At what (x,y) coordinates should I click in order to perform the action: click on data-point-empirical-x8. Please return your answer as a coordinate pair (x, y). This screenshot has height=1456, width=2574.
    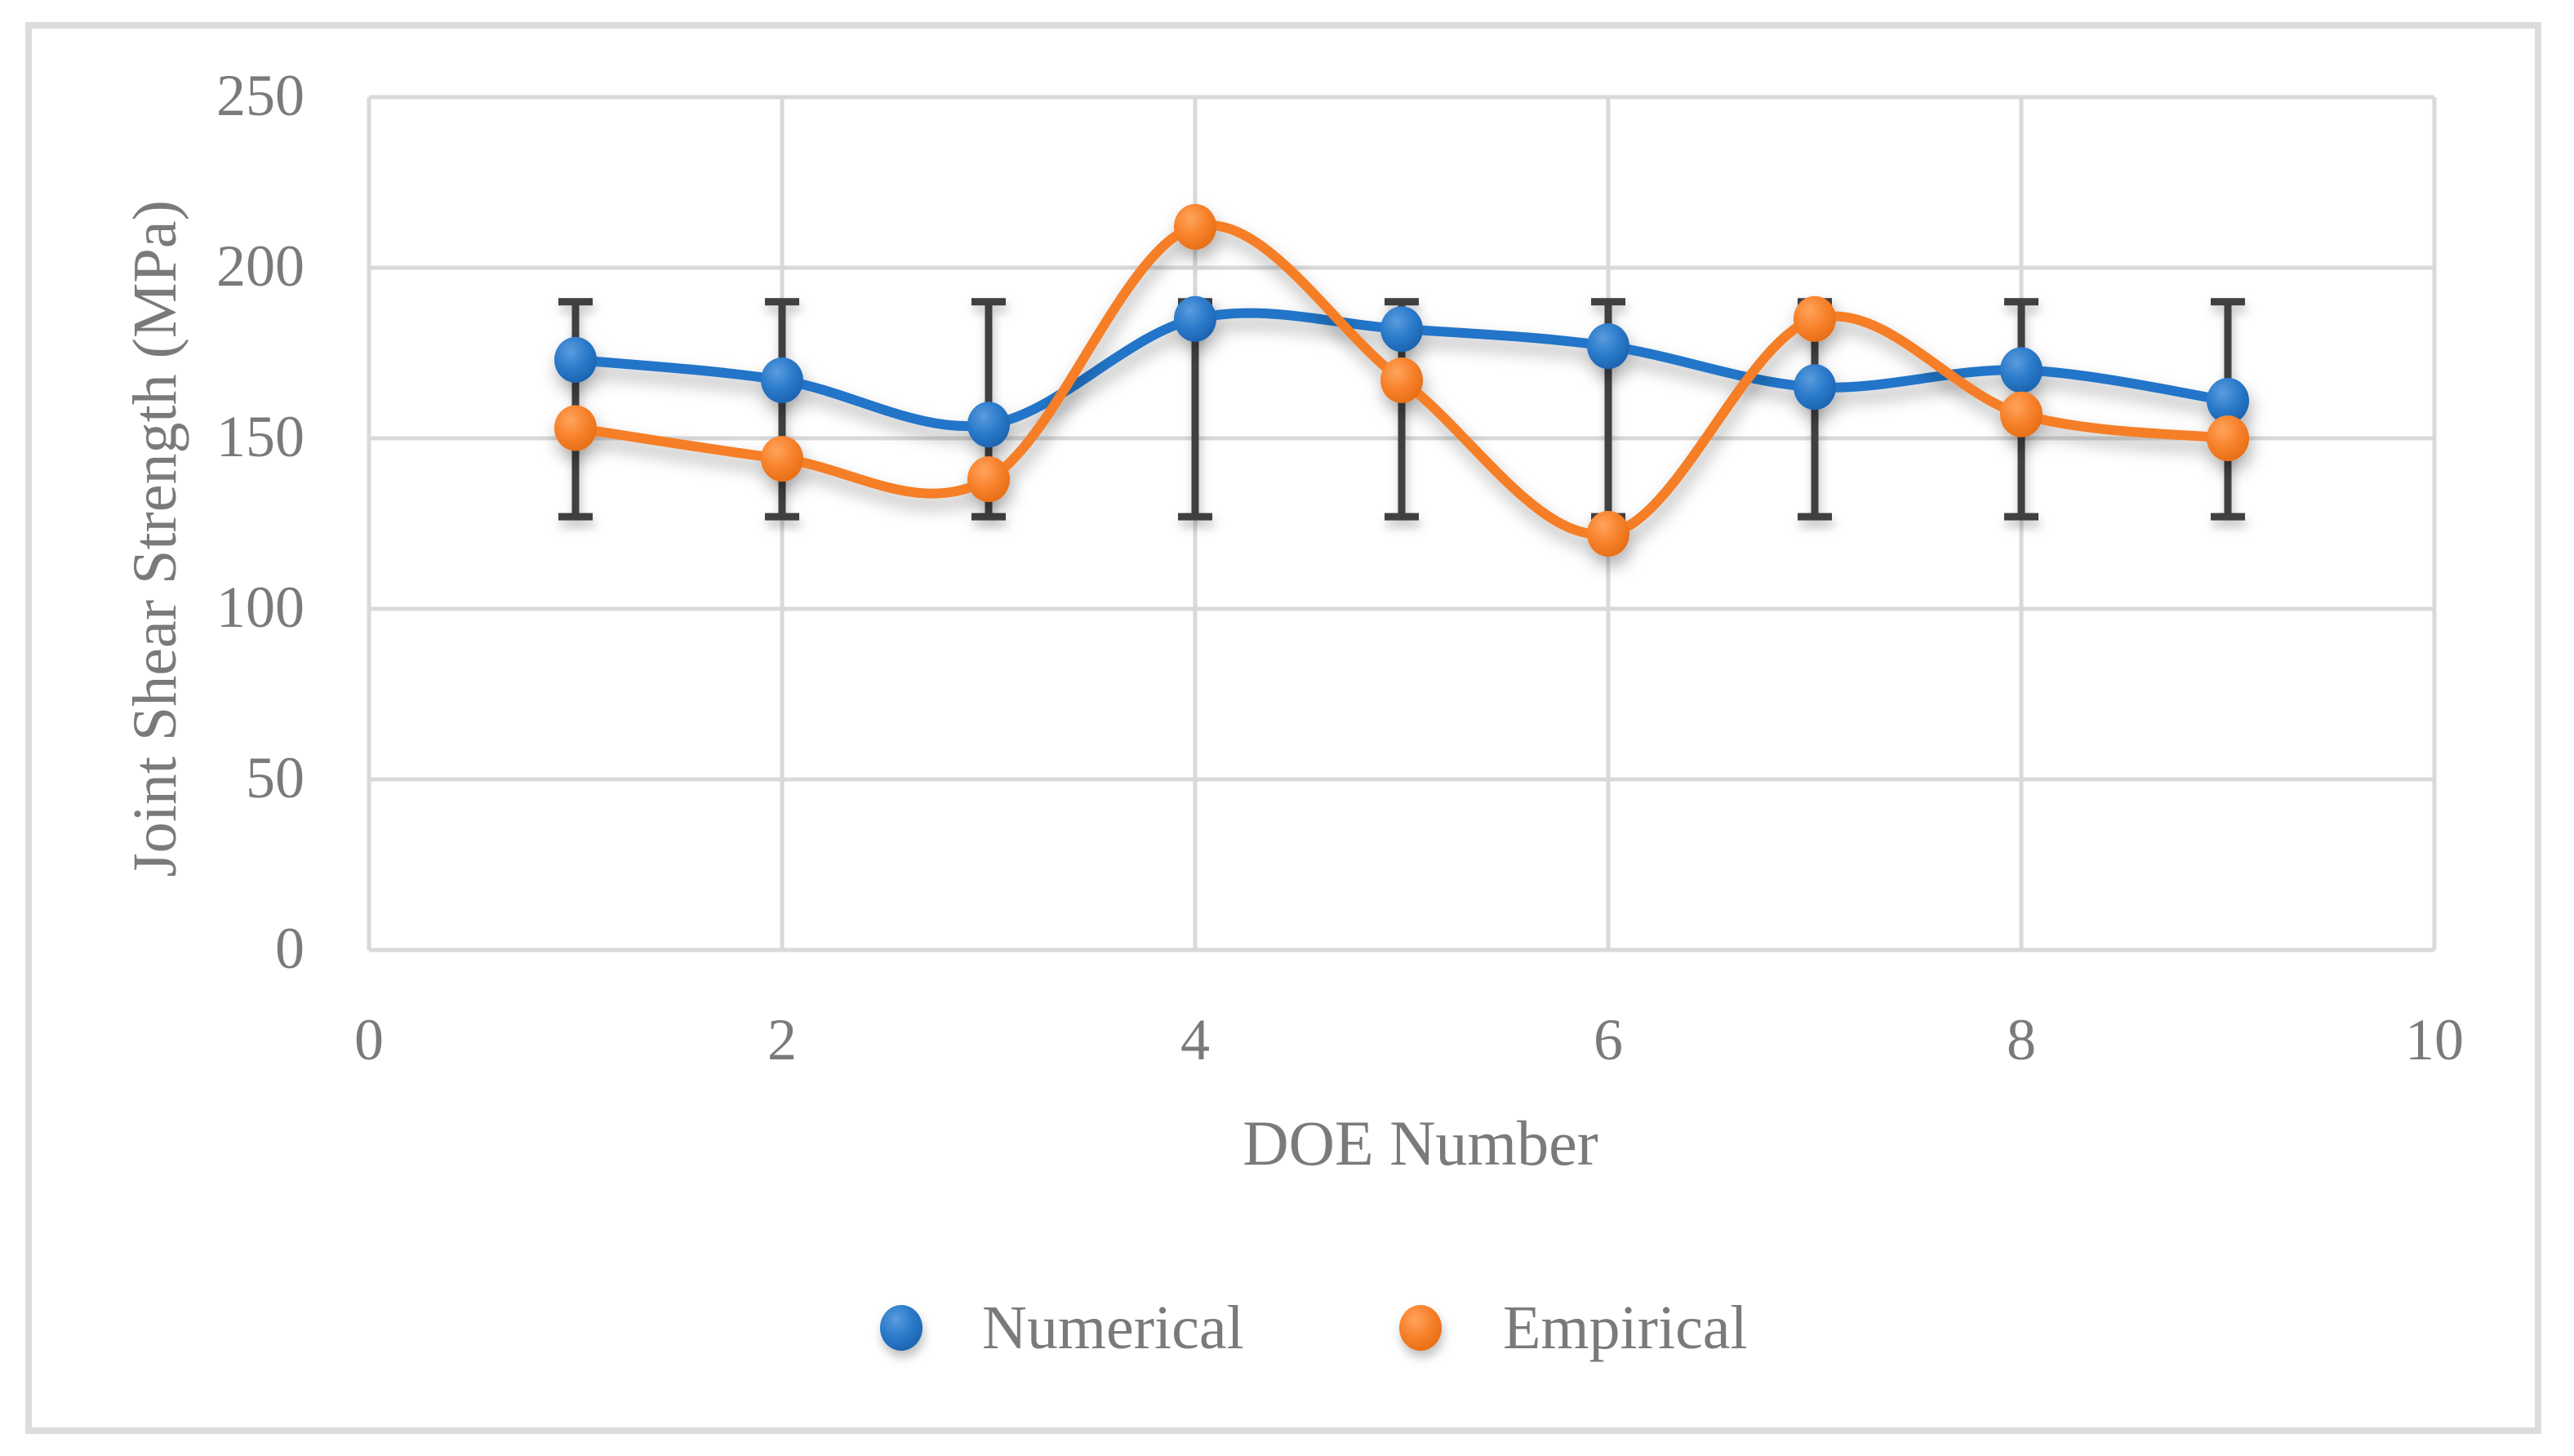
    Looking at the image, I should click on (2021, 414).